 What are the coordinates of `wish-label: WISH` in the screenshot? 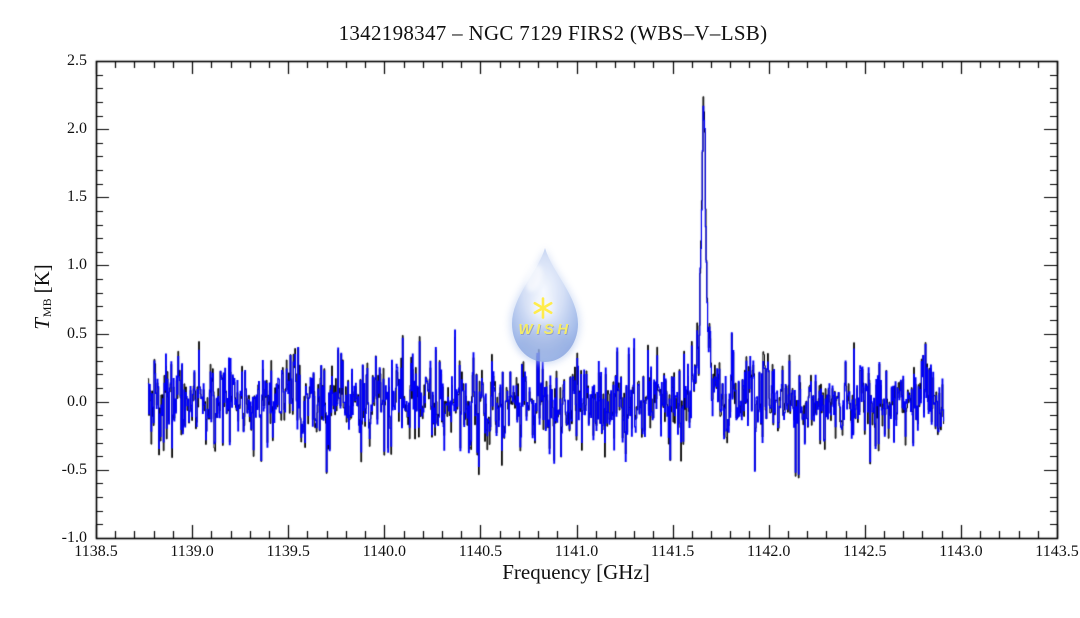 It's located at (544, 329).